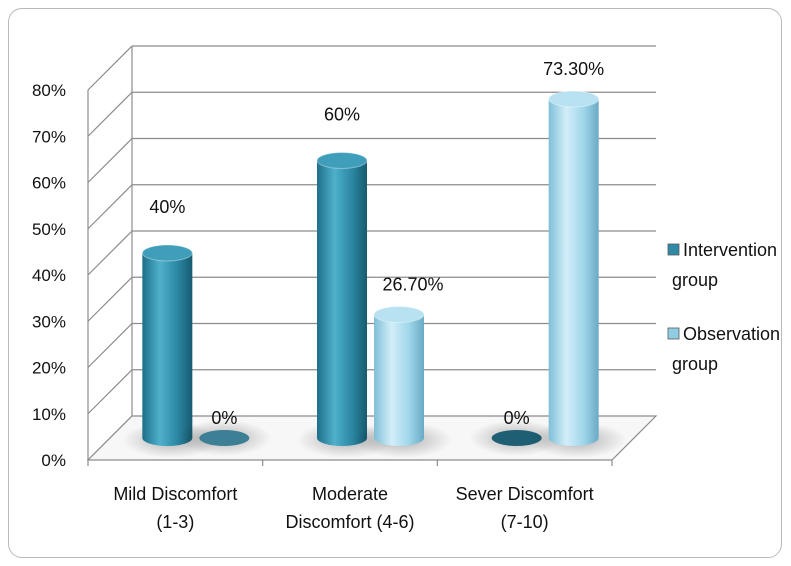 The image size is (791, 566). Describe the element at coordinates (349, 522) in the screenshot. I see `category-label: Discomfort (4-6)` at that location.